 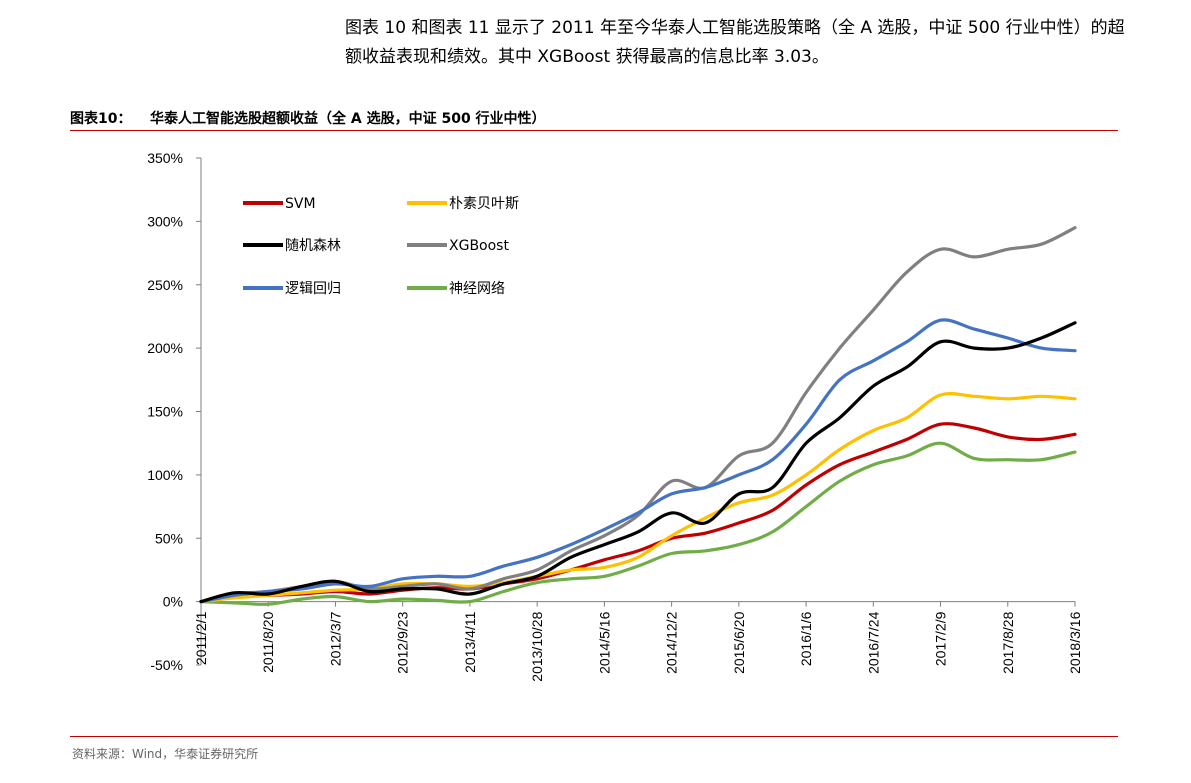 What do you see at coordinates (313, 246) in the screenshot?
I see `legend-label-random-forest: 随机森林` at bounding box center [313, 246].